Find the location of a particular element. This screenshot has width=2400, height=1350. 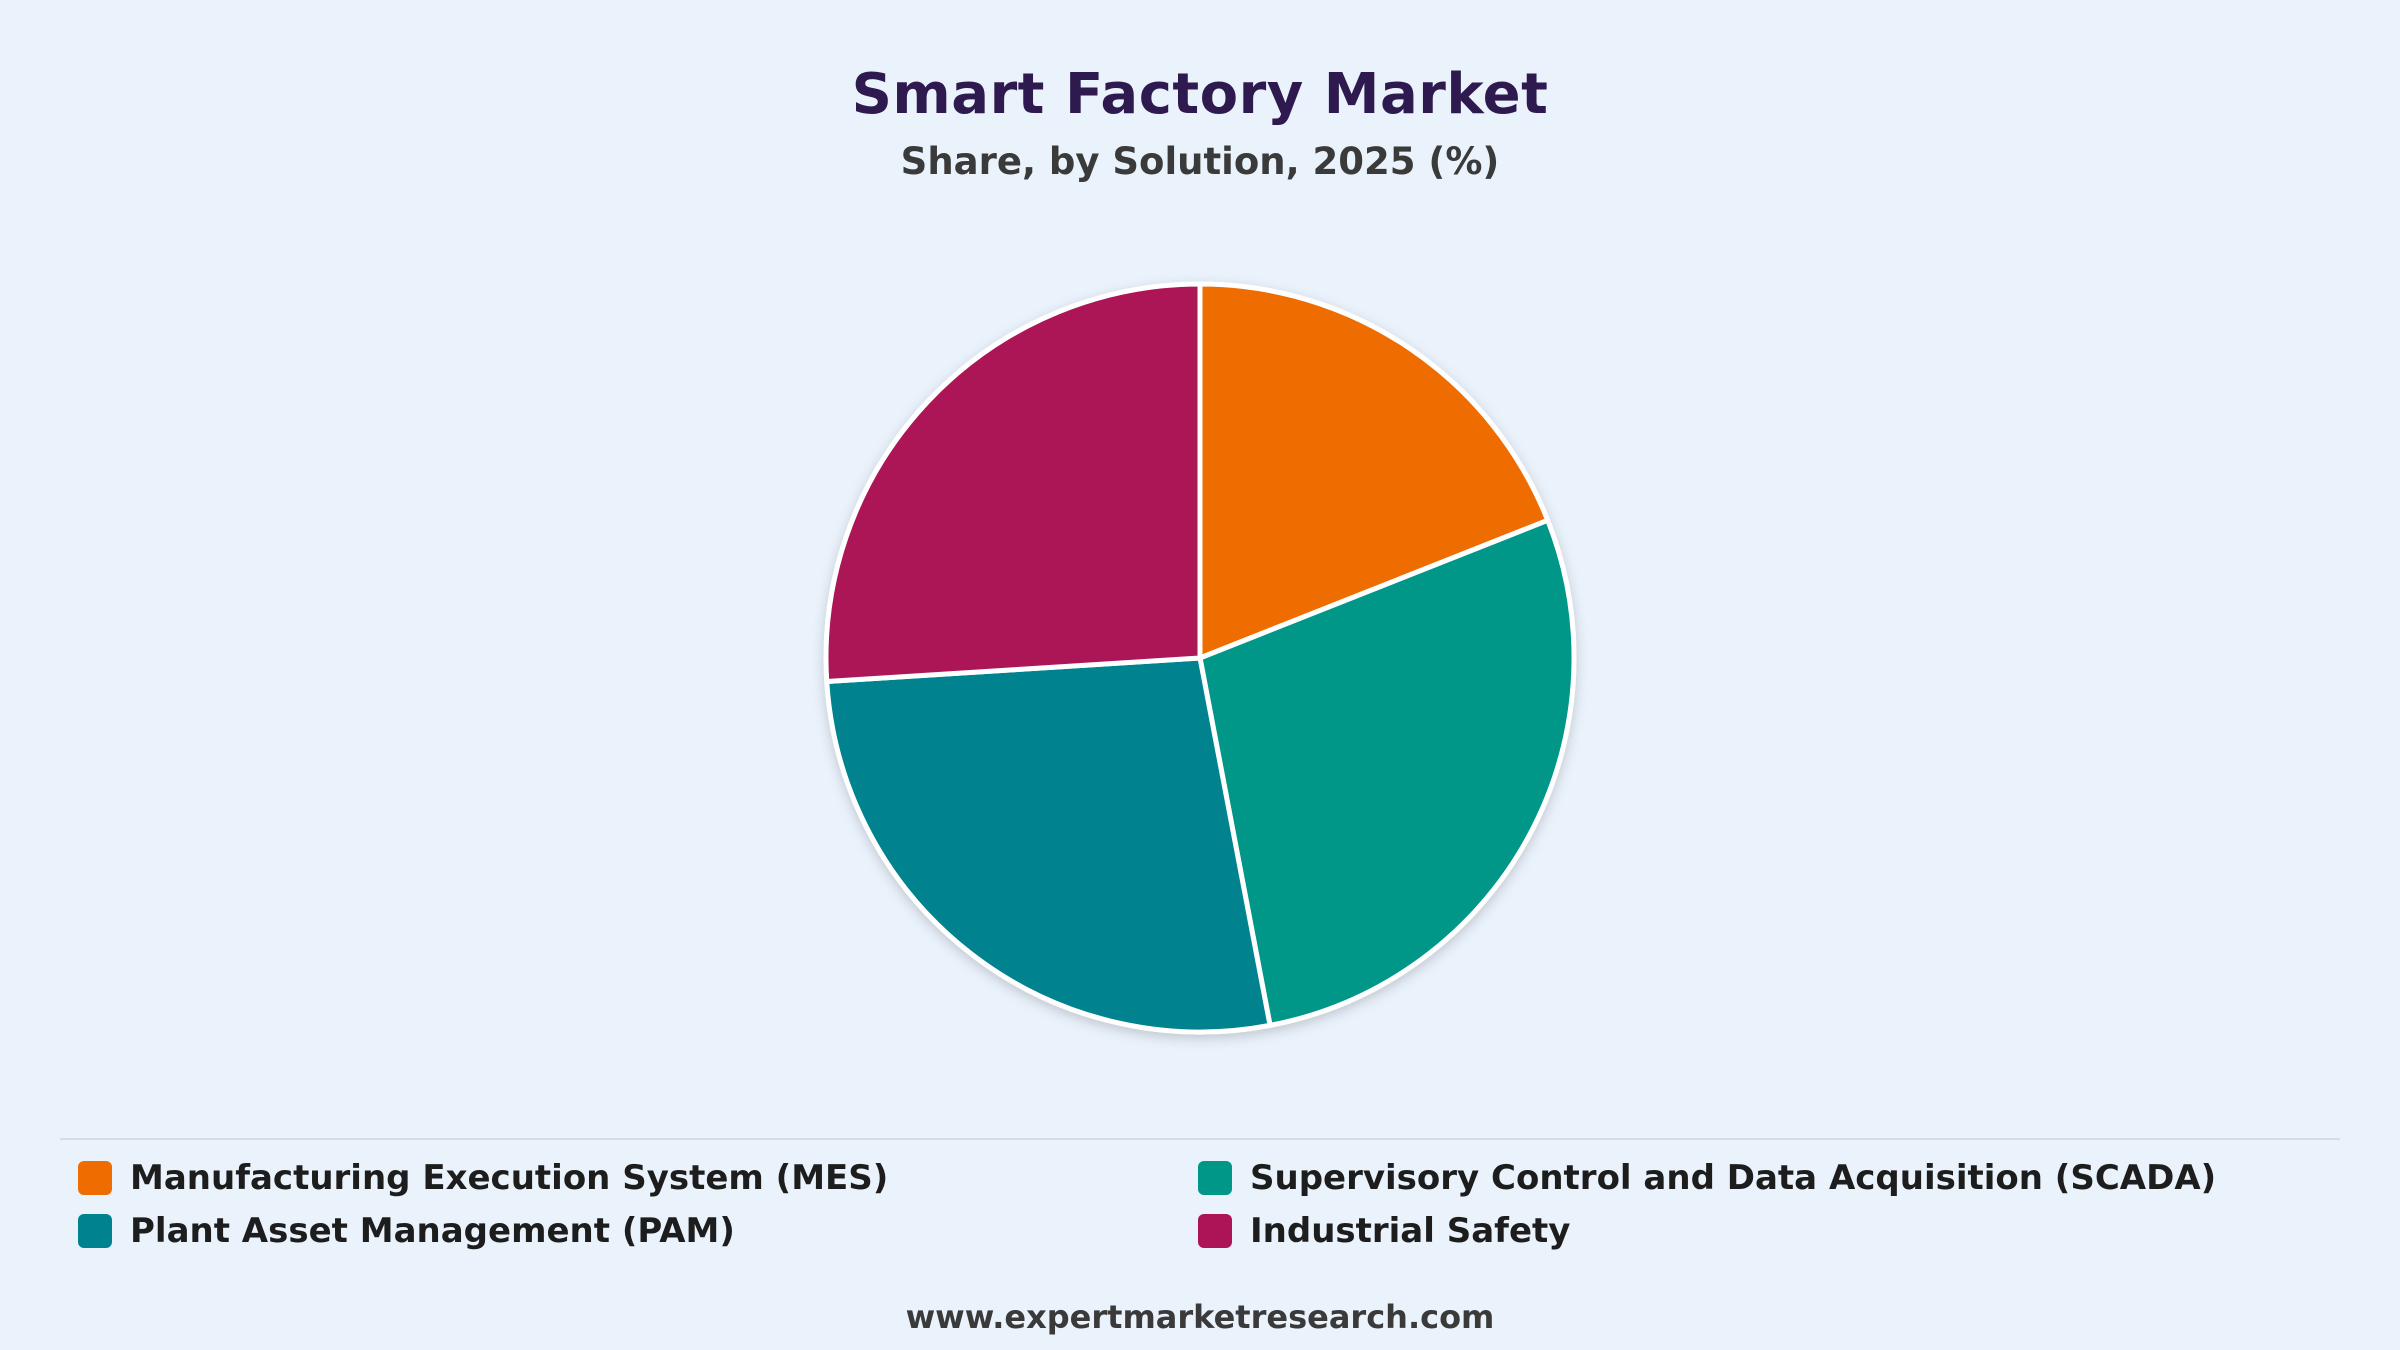

pie-slice-industrial-safety is located at coordinates (1013, 482).